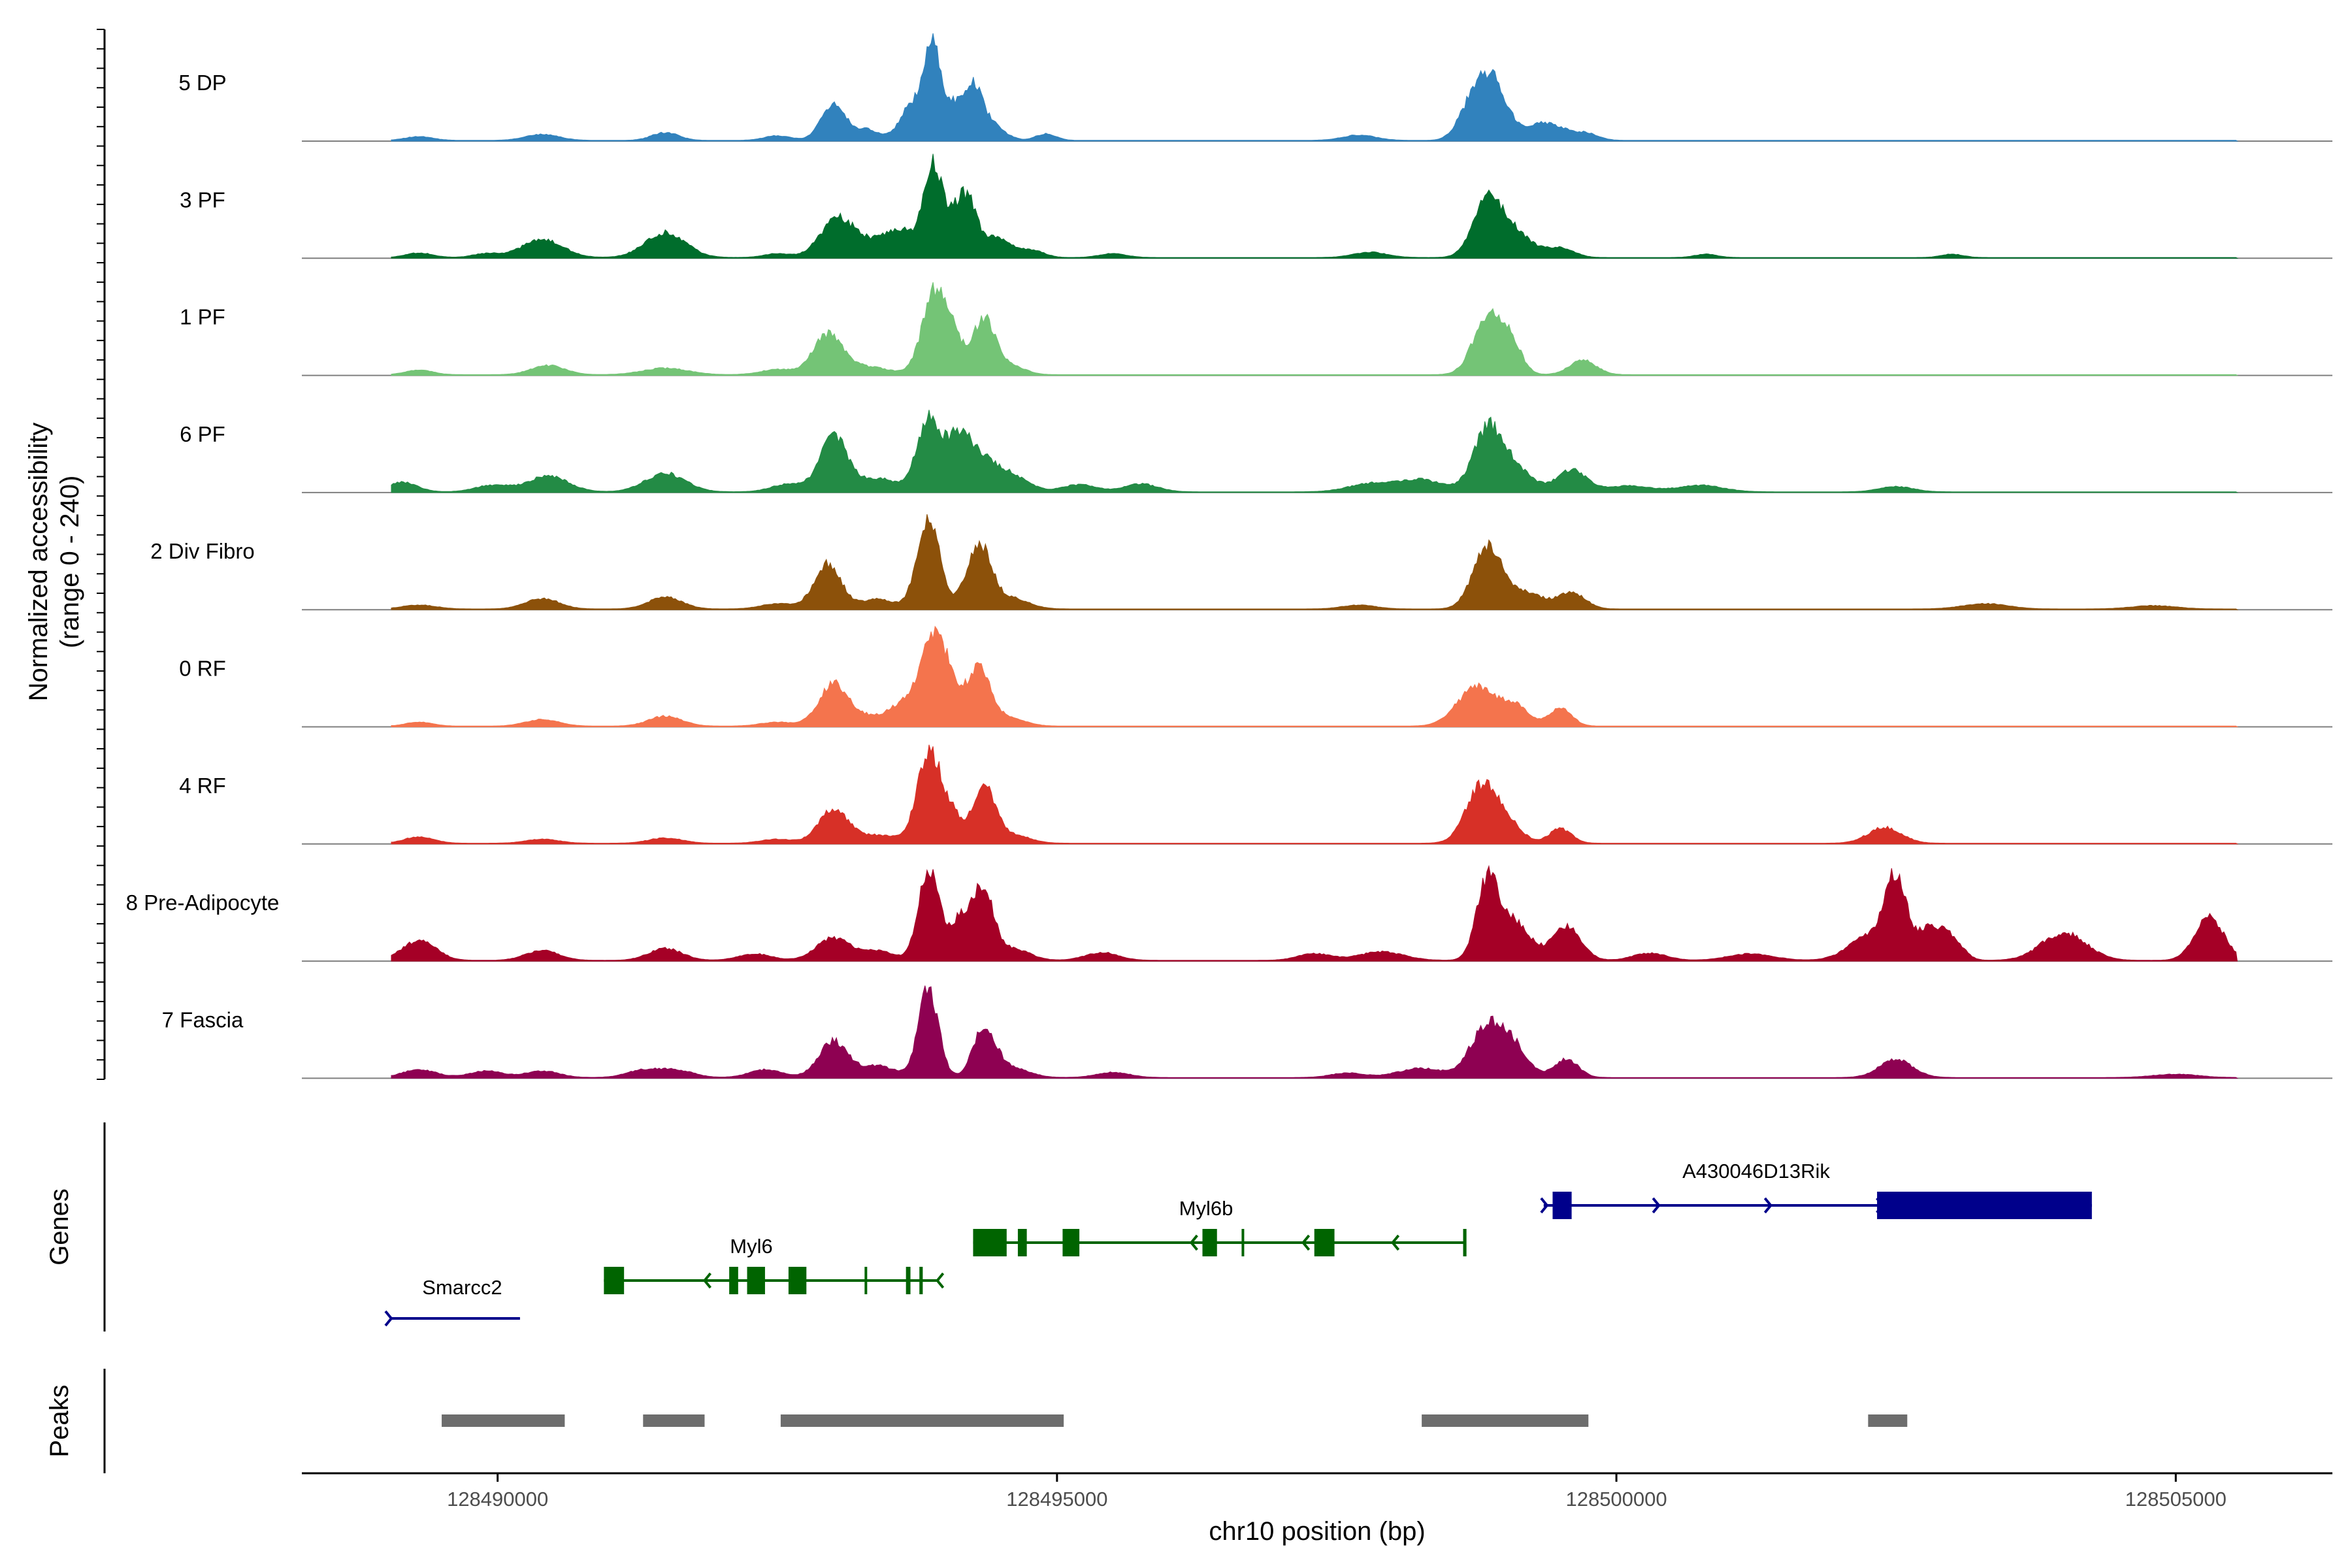 The image size is (2352, 1568). What do you see at coordinates (203, 1019) in the screenshot?
I see `track-label: 7 Fascia` at bounding box center [203, 1019].